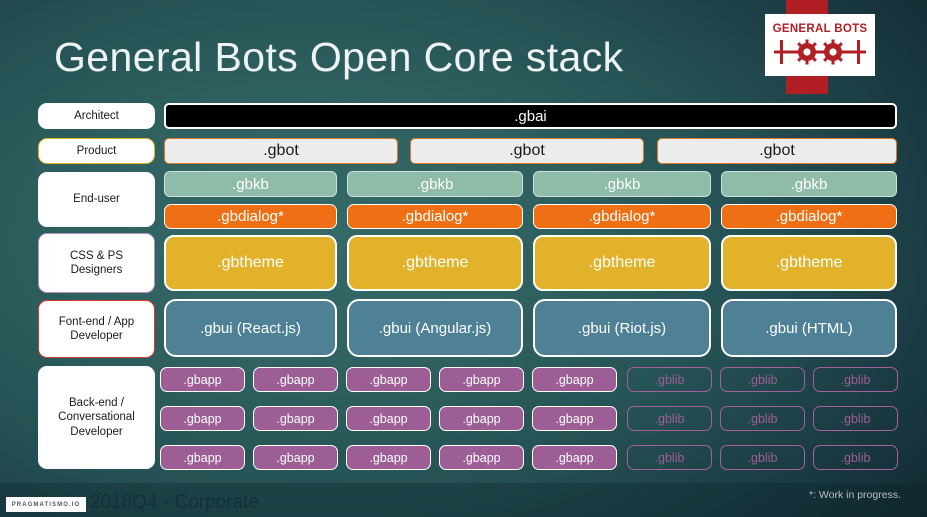  I want to click on layer-box-label: .gbui (HTML), so click(809, 328).